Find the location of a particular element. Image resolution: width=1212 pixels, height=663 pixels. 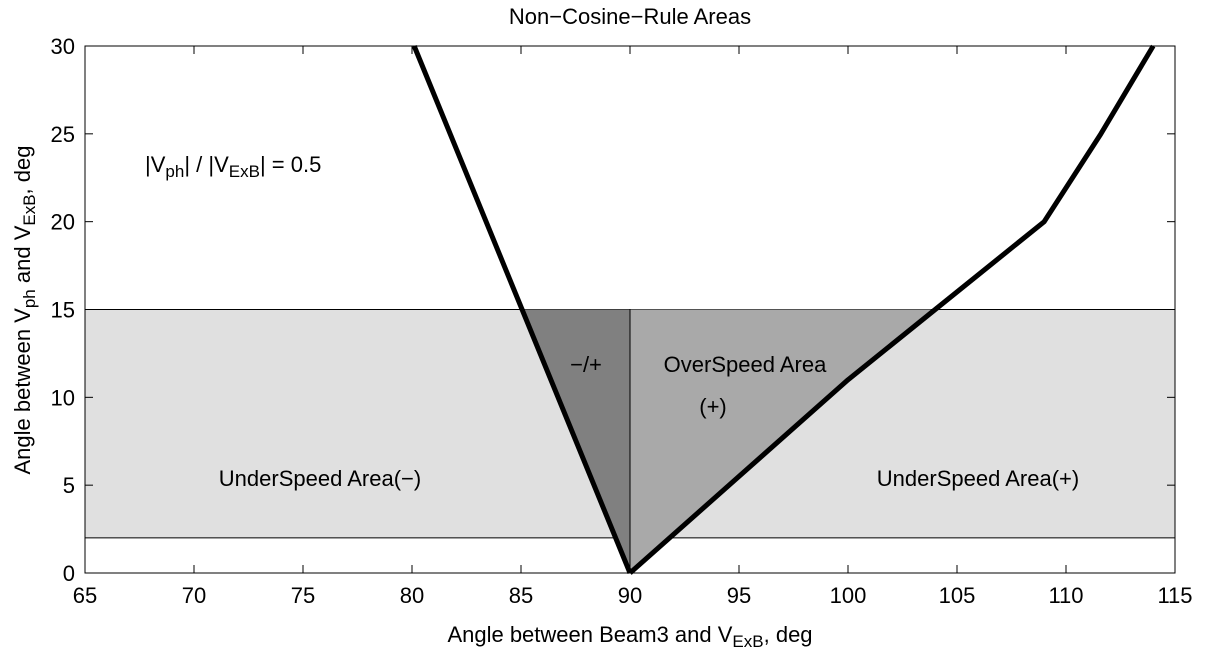

x-tick-label: 95 is located at coordinates (739, 595).